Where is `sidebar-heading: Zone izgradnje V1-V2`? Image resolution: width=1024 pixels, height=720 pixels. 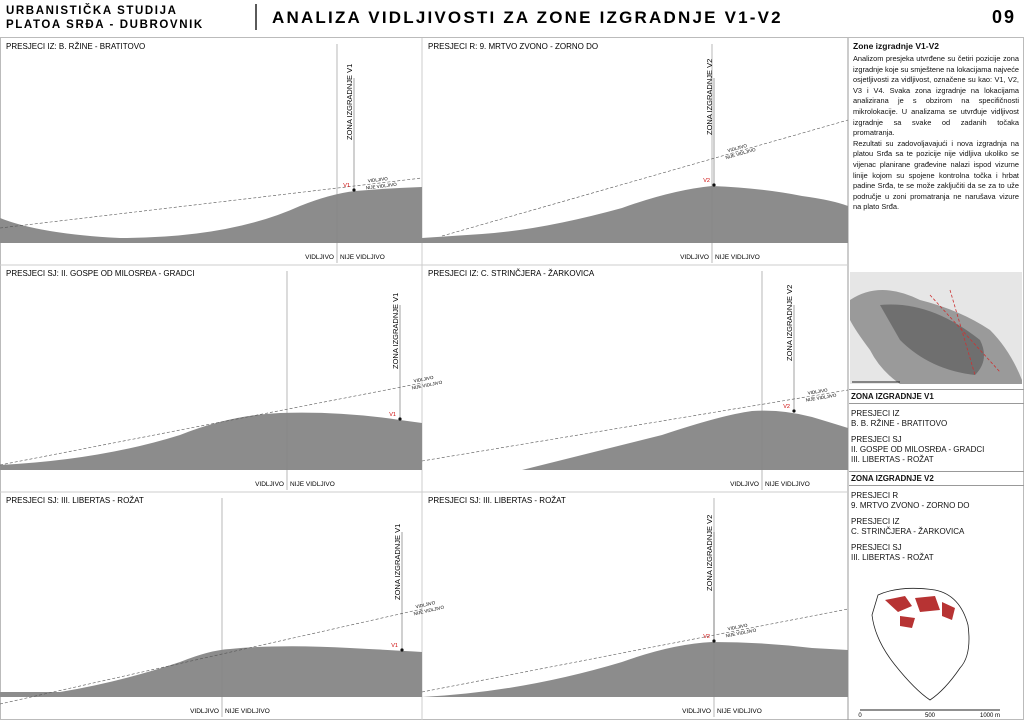 sidebar-heading: Zone izgradnje V1-V2 is located at coordinates (896, 46).